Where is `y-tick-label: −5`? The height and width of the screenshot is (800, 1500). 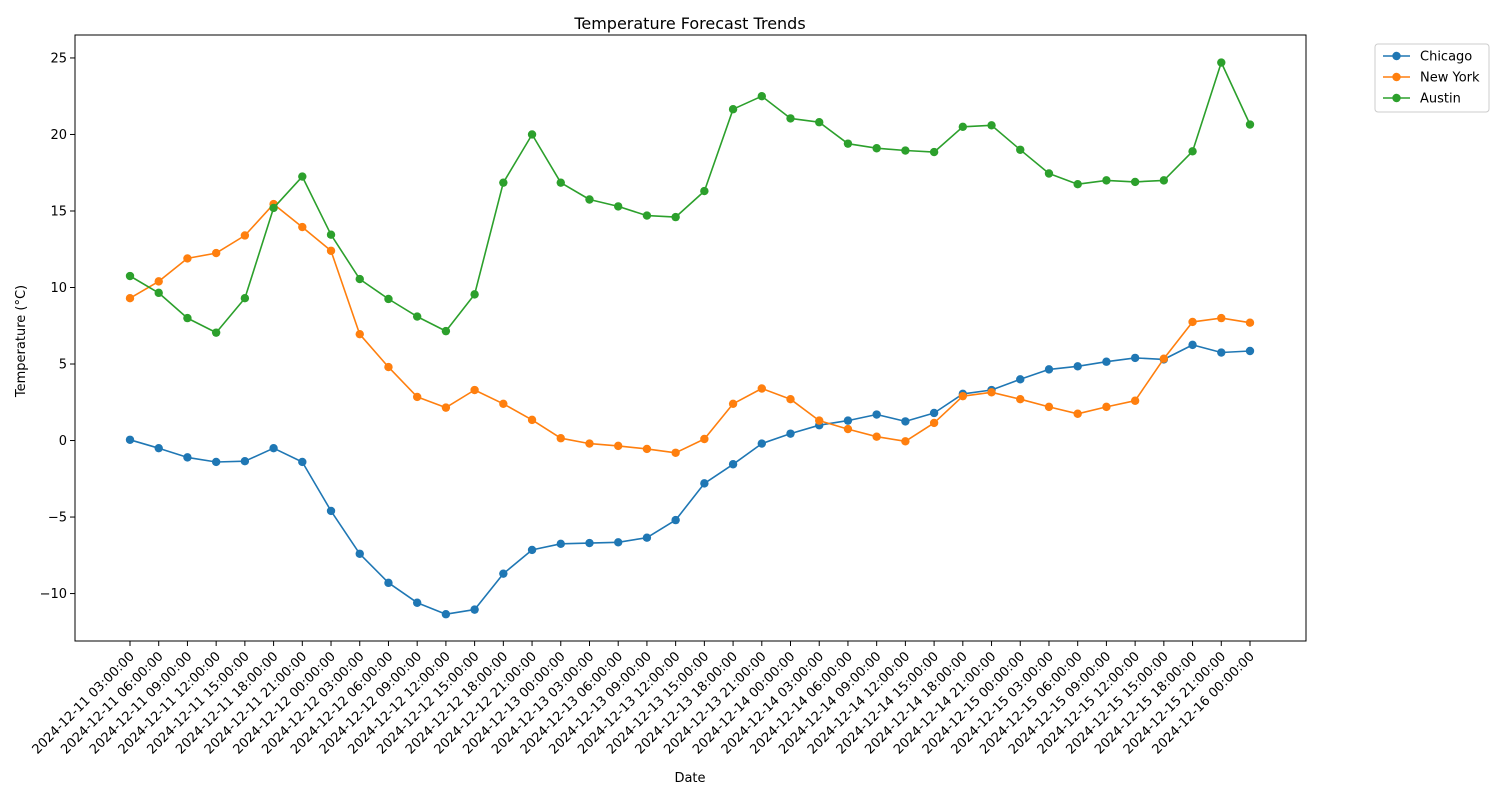 y-tick-label: −5 is located at coordinates (57, 518).